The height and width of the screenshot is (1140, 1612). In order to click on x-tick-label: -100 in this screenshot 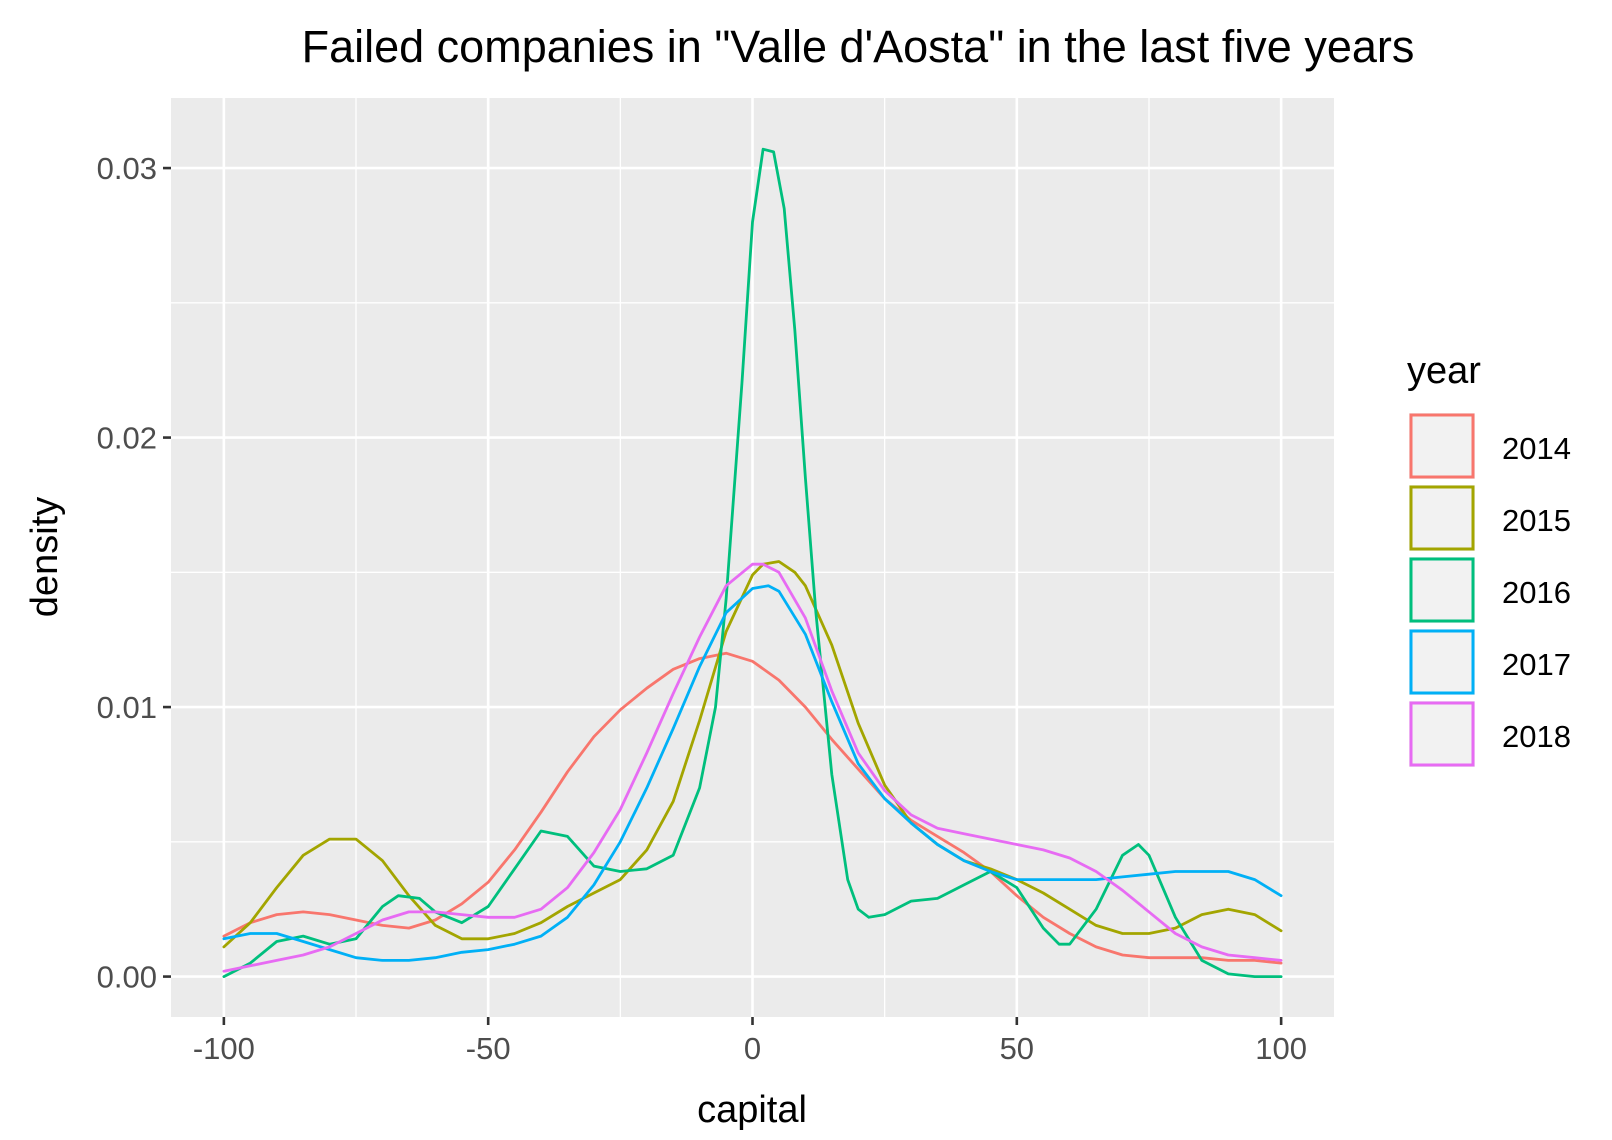, I will do `click(224, 1048)`.